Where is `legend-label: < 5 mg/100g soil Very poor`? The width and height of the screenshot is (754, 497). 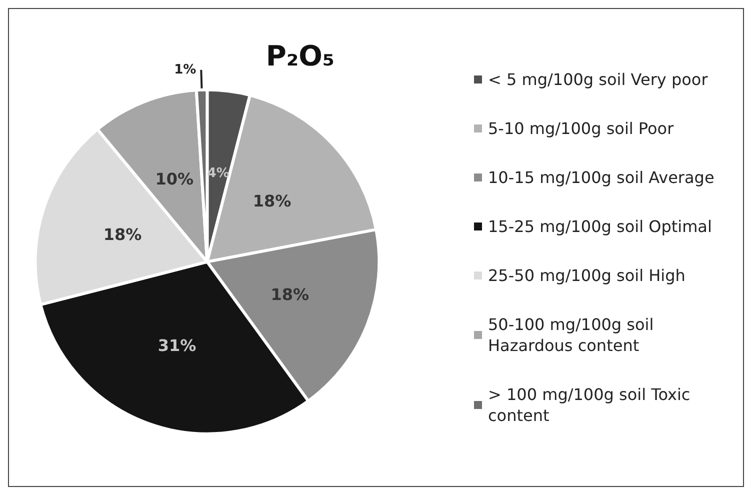 legend-label: < 5 mg/100g soil Very poor is located at coordinates (598, 79).